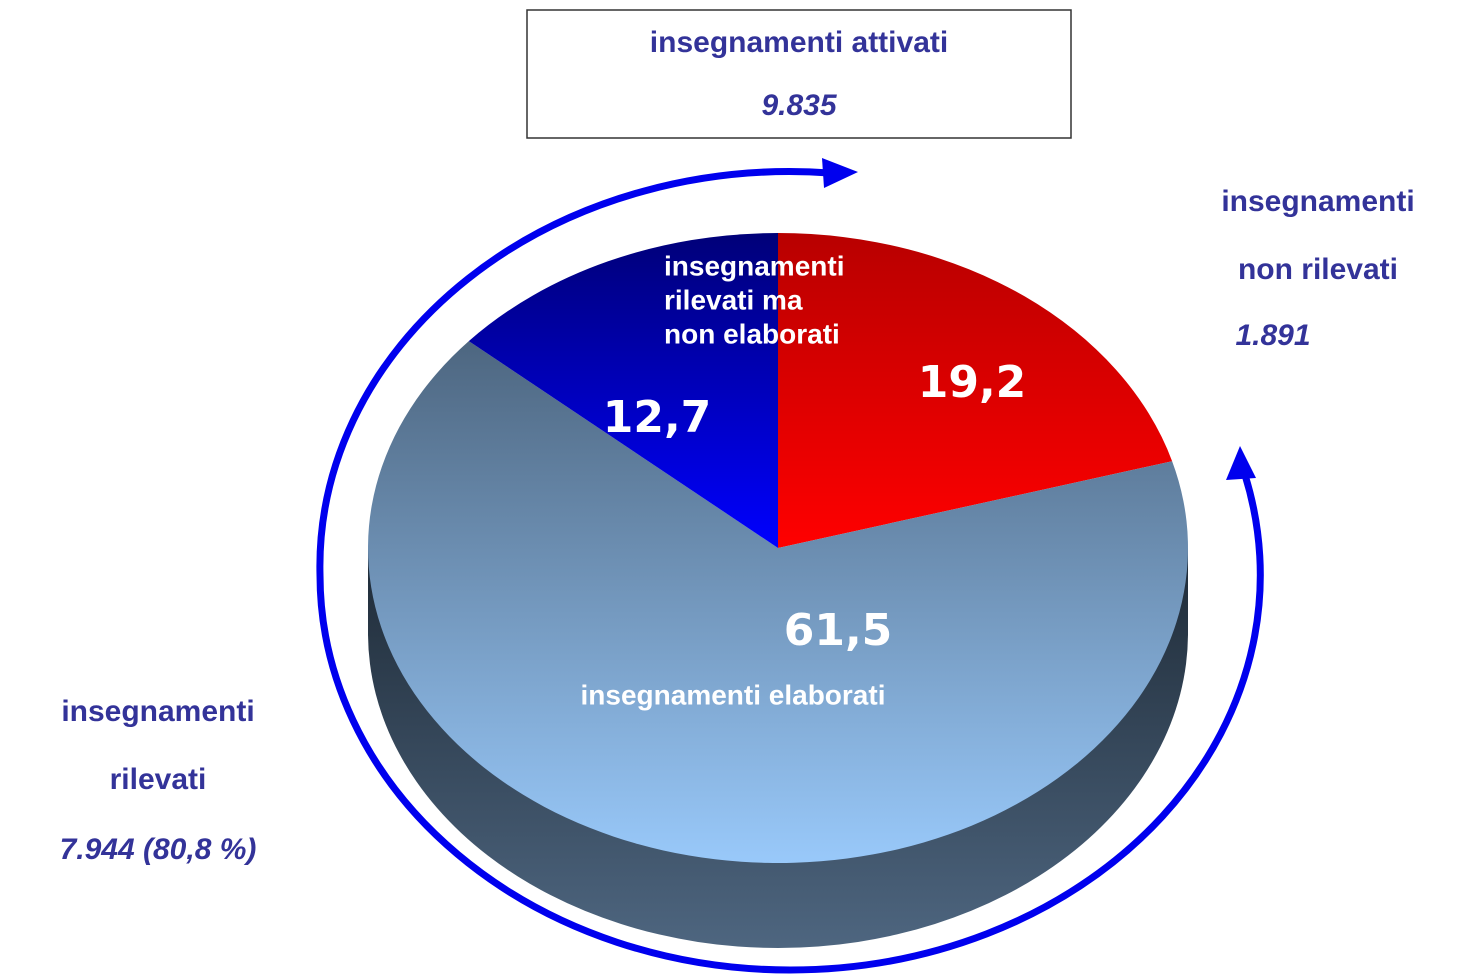 This screenshot has height=975, width=1461. Describe the element at coordinates (733, 694) in the screenshot. I see `slice-label: insegnamenti elaborati` at that location.